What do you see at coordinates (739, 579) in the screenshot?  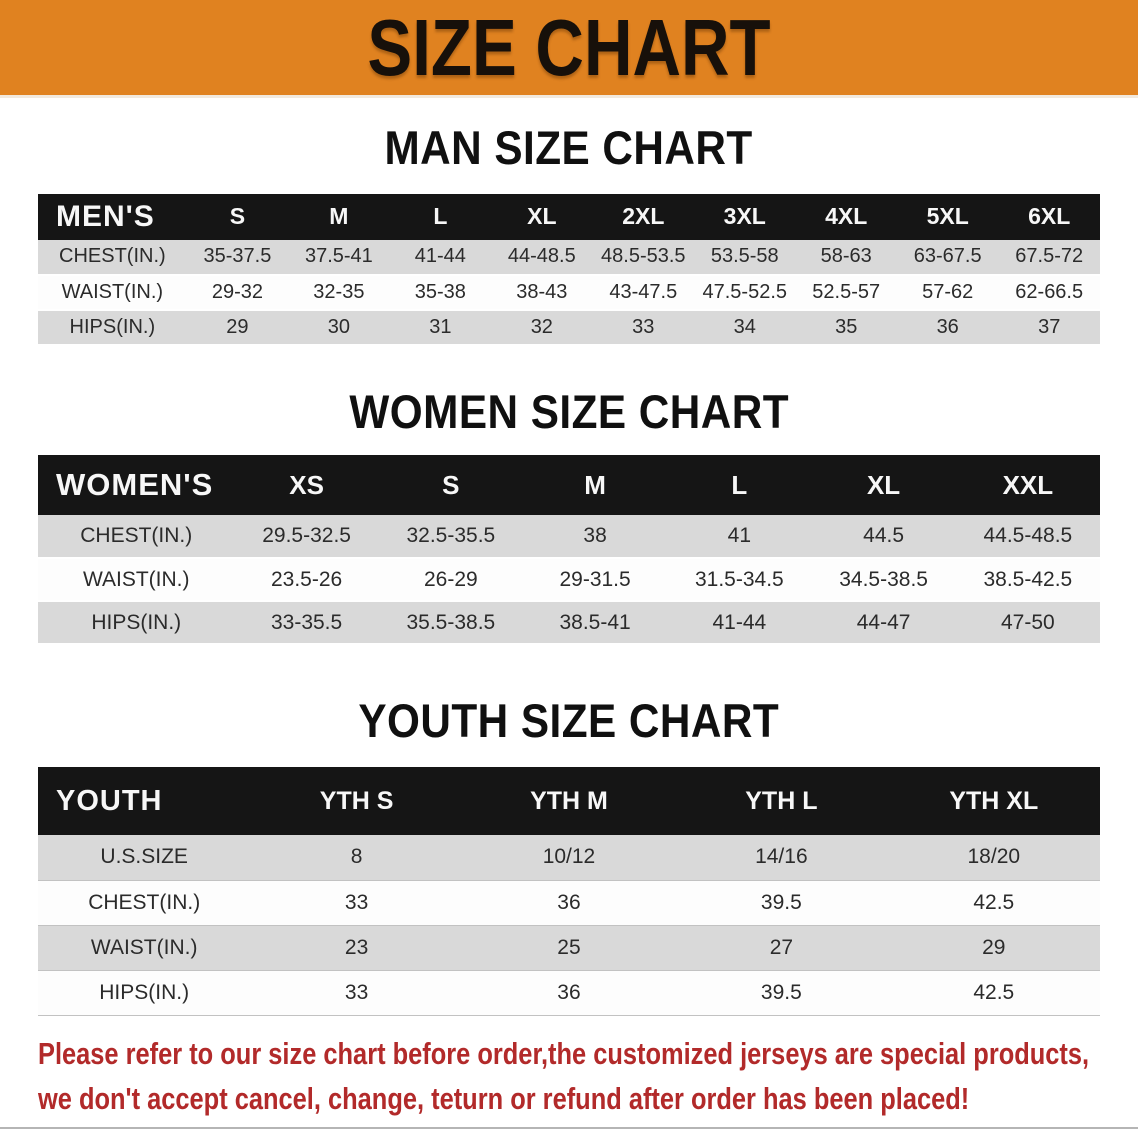 I see `size-value-cell: 31.5-34.5` at bounding box center [739, 579].